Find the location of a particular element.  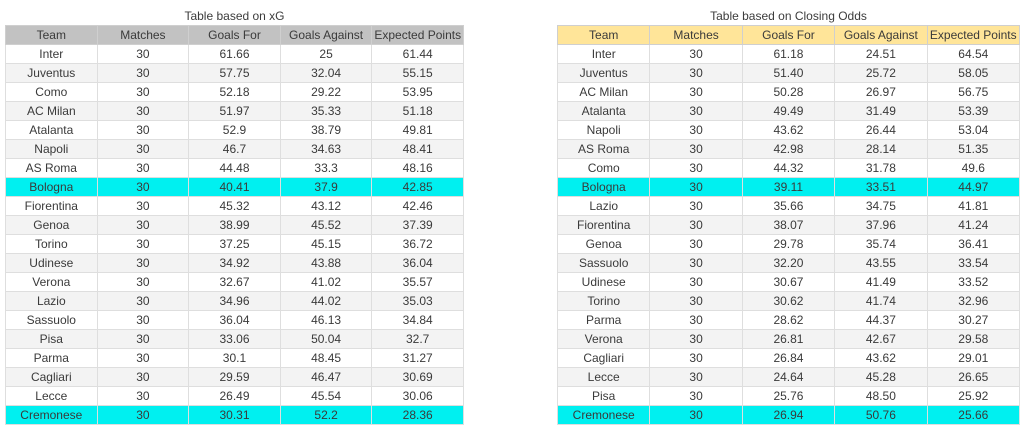

table-cell: 28.62 is located at coordinates (788, 320).